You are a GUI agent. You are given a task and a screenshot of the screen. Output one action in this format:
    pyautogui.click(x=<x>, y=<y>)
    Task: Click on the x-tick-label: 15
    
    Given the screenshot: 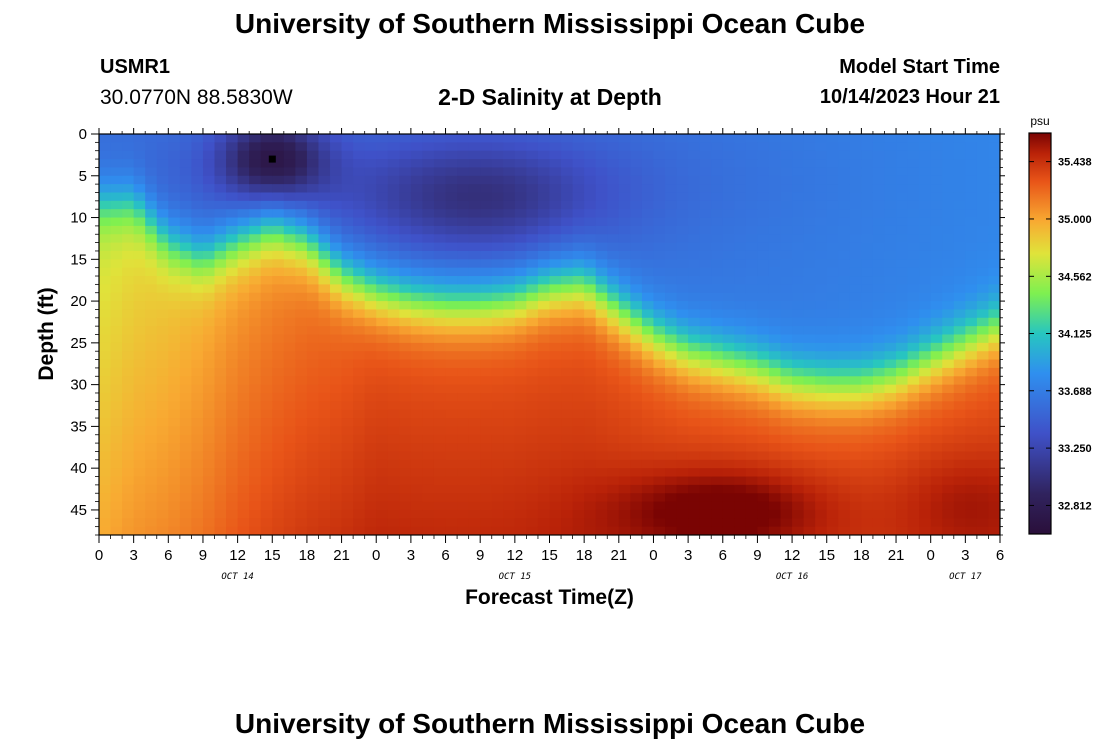 What is the action you would take?
    pyautogui.click(x=272, y=555)
    